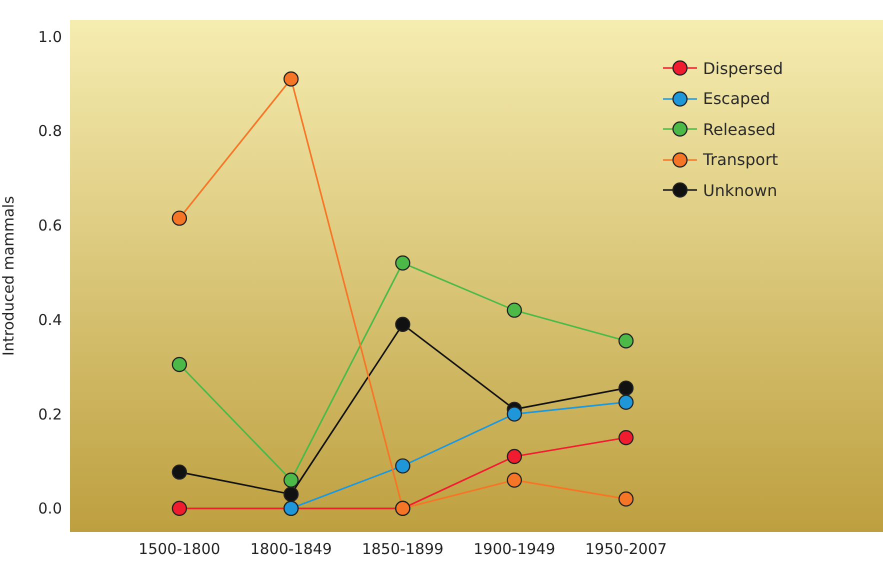 The width and height of the screenshot is (883, 564). I want to click on x-tick-label: 1900-1949, so click(514, 549).